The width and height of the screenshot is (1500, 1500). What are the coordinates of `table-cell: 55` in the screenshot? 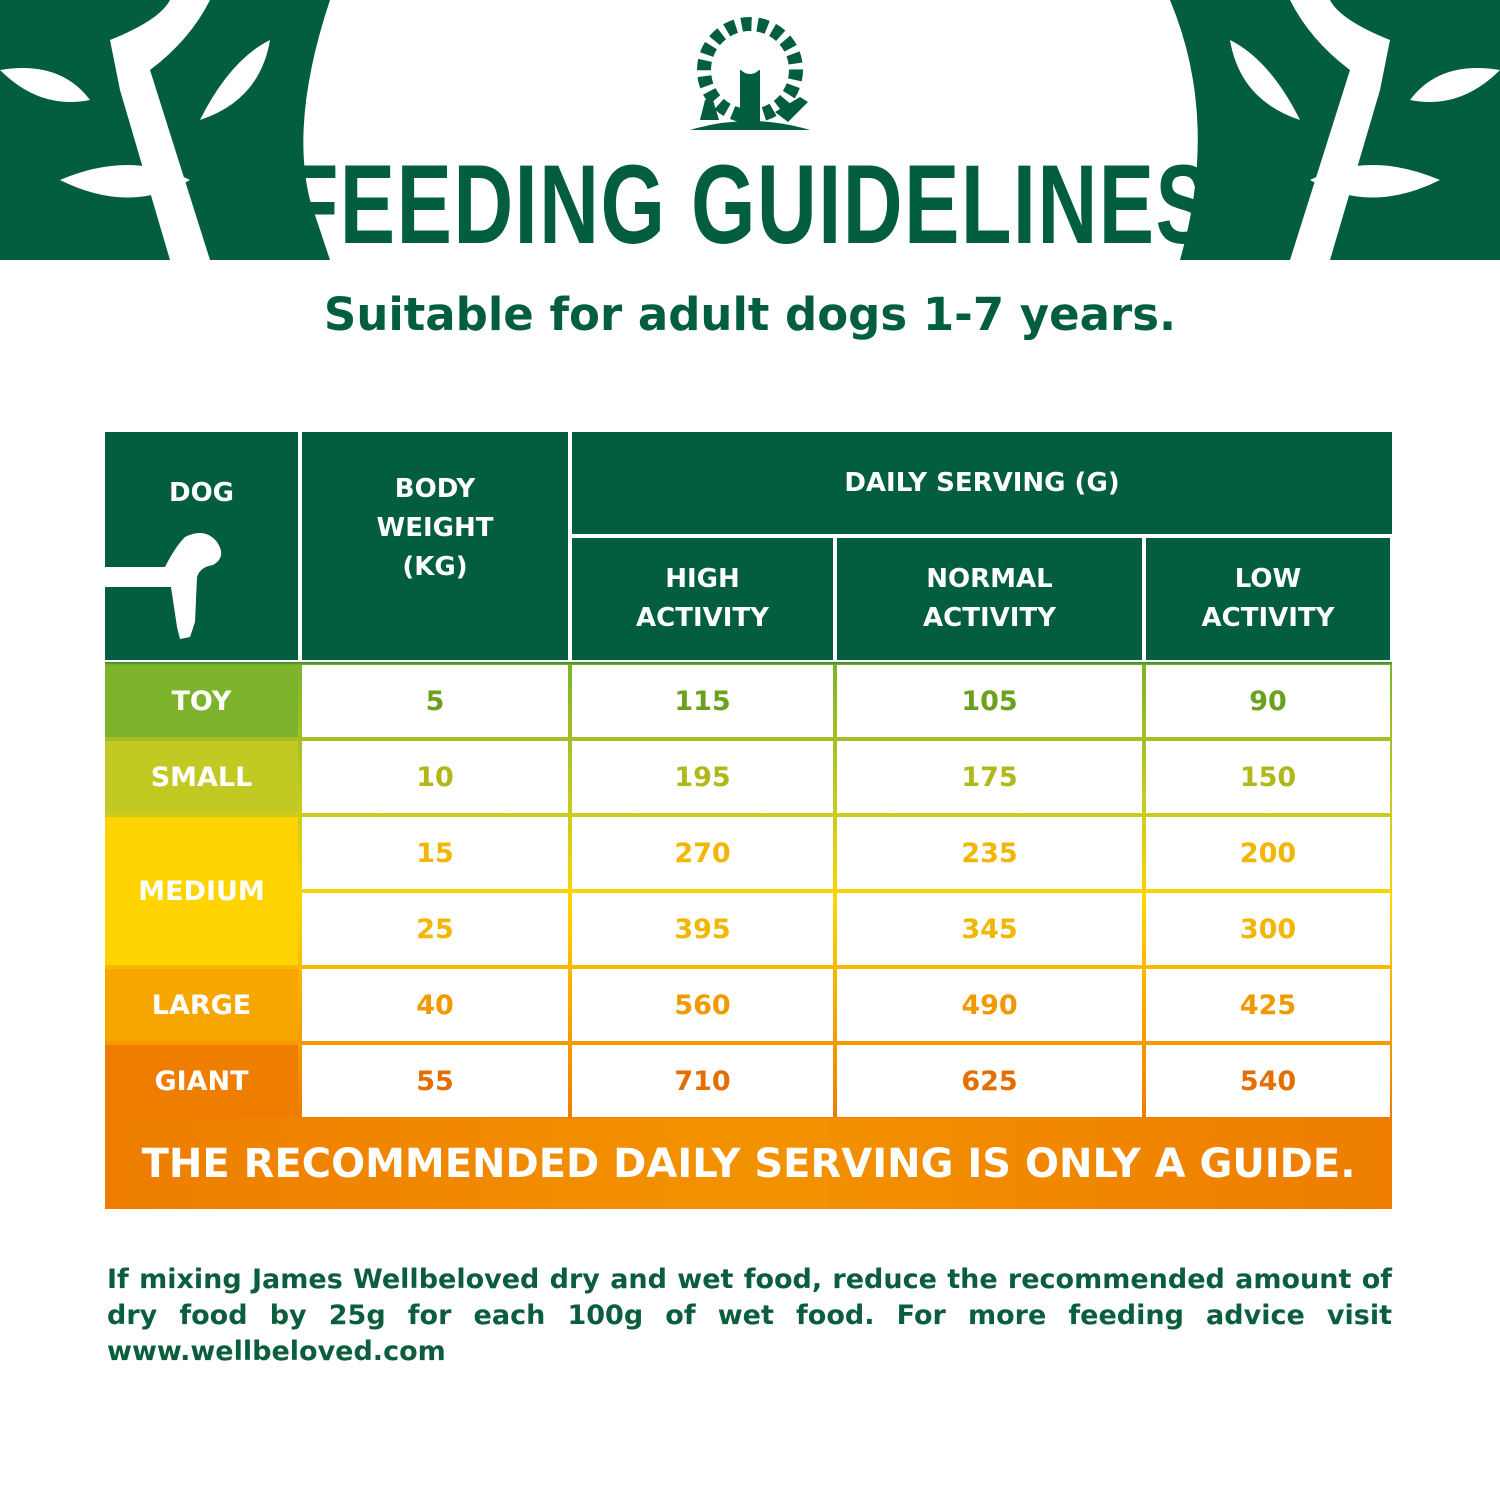 It's located at (435, 1081).